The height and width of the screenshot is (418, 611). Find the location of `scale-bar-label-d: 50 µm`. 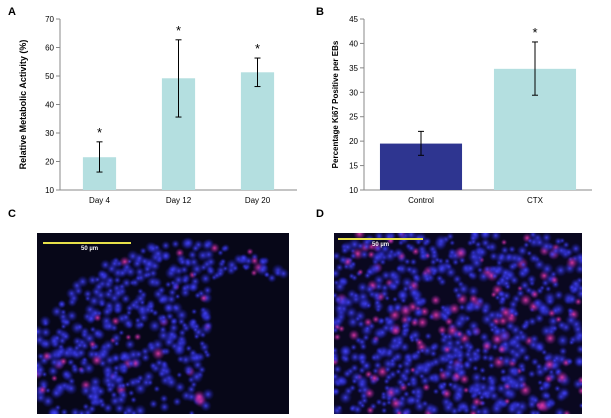

scale-bar-label-d: 50 µm is located at coordinates (381, 245).